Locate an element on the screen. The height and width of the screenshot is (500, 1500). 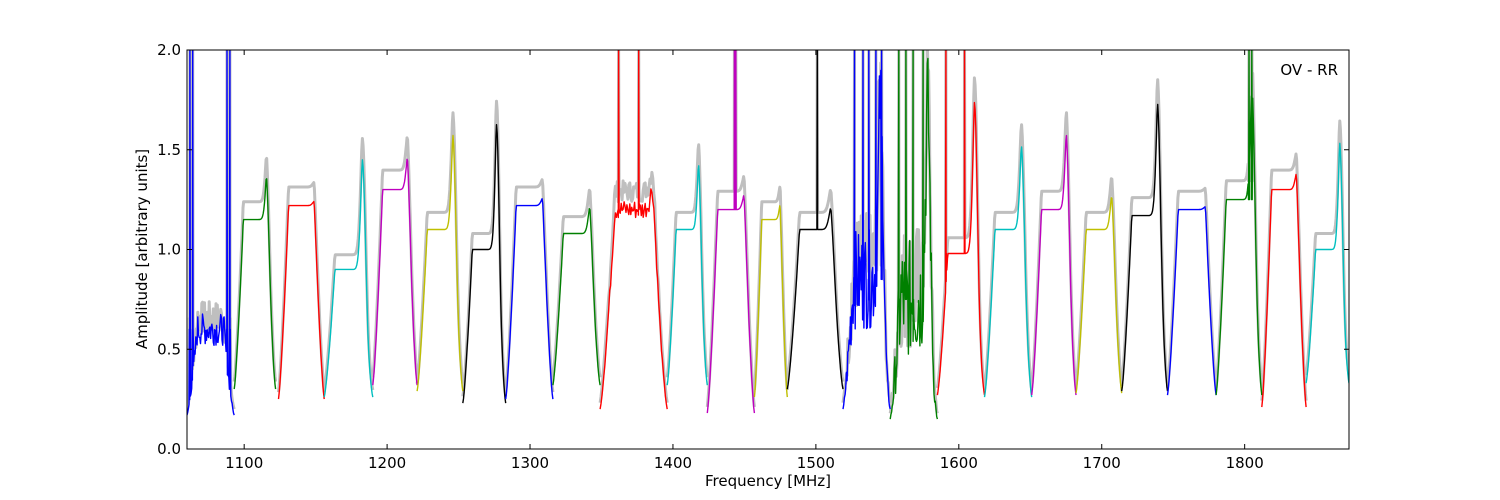
x-tick-label: 1200 is located at coordinates (387, 463).